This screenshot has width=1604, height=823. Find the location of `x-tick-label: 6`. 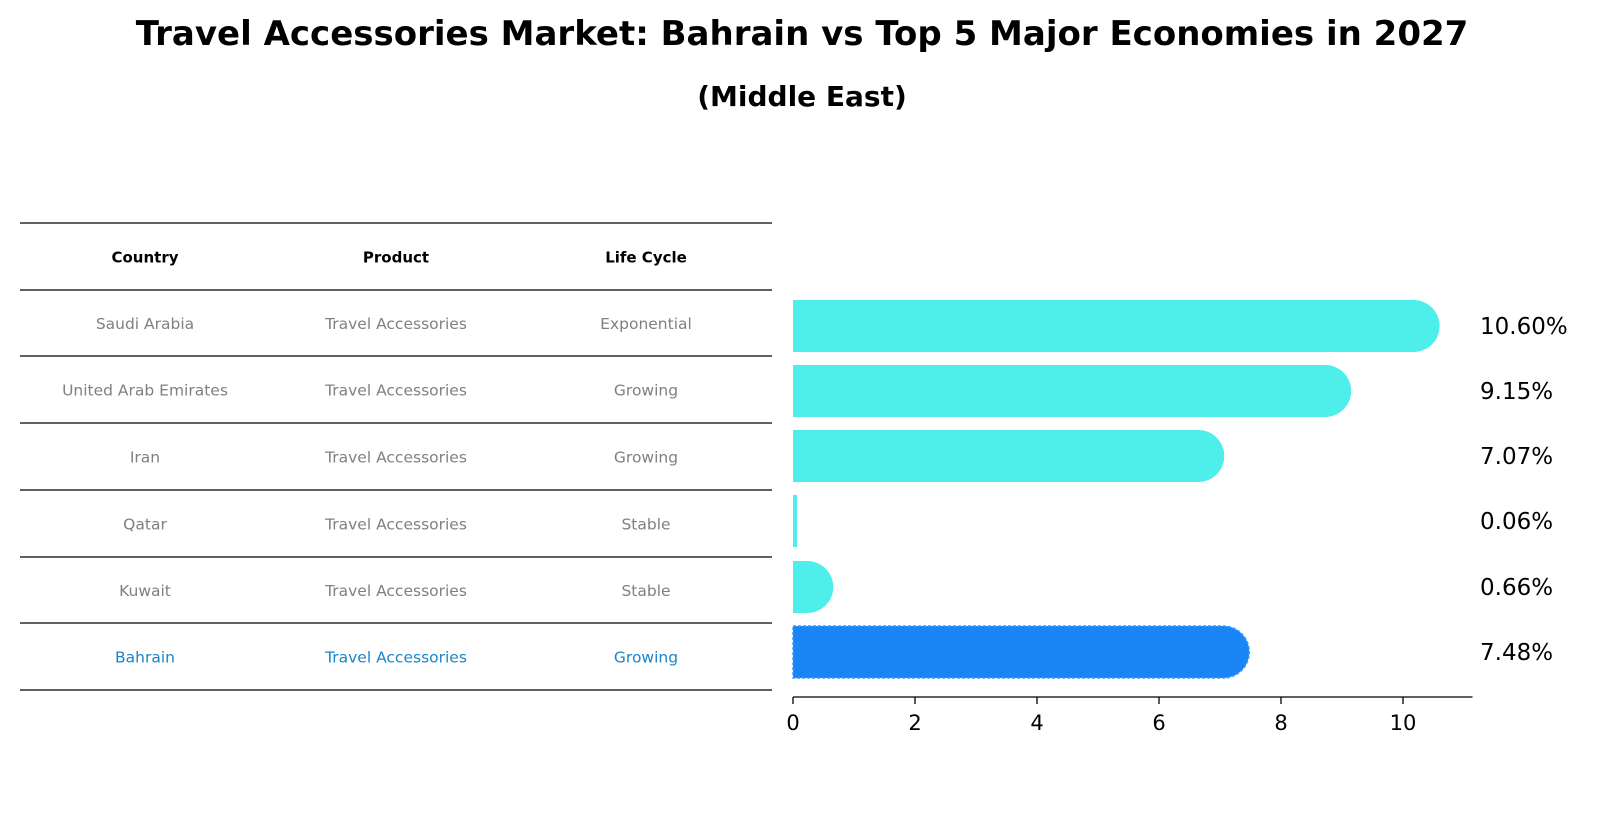

x-tick-label: 6 is located at coordinates (1158, 723).